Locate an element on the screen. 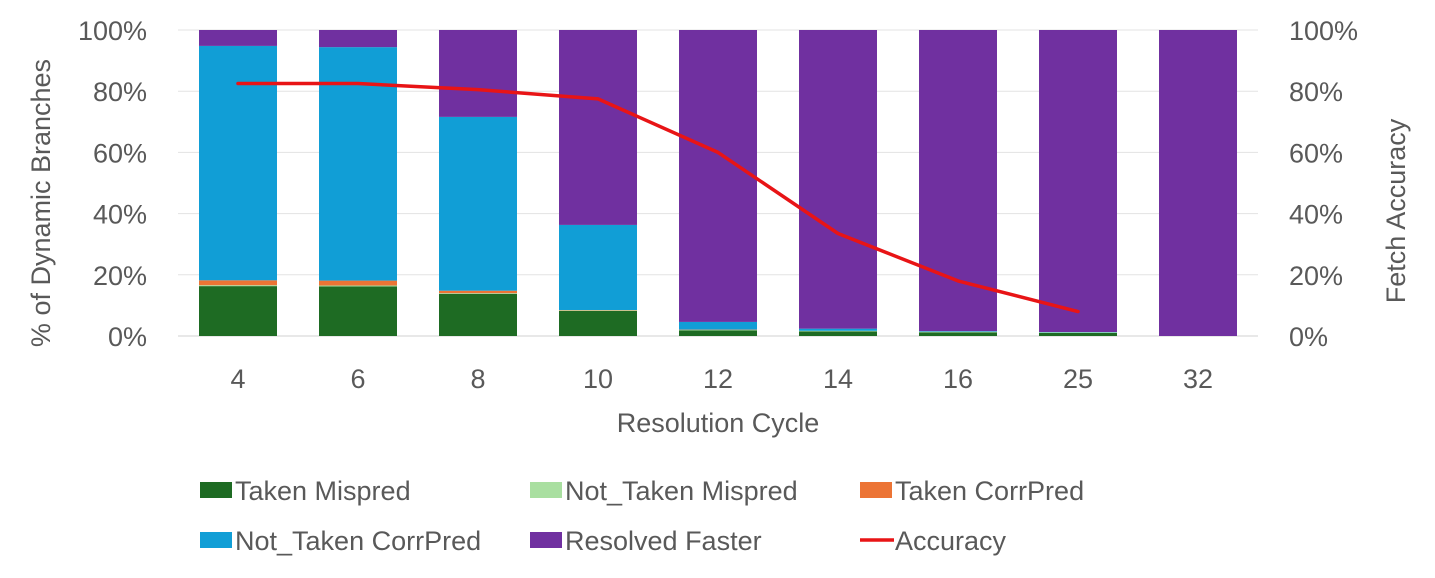 This screenshot has height=578, width=1435. legend-label-resolved-faster: Resolved Faster is located at coordinates (663, 541).